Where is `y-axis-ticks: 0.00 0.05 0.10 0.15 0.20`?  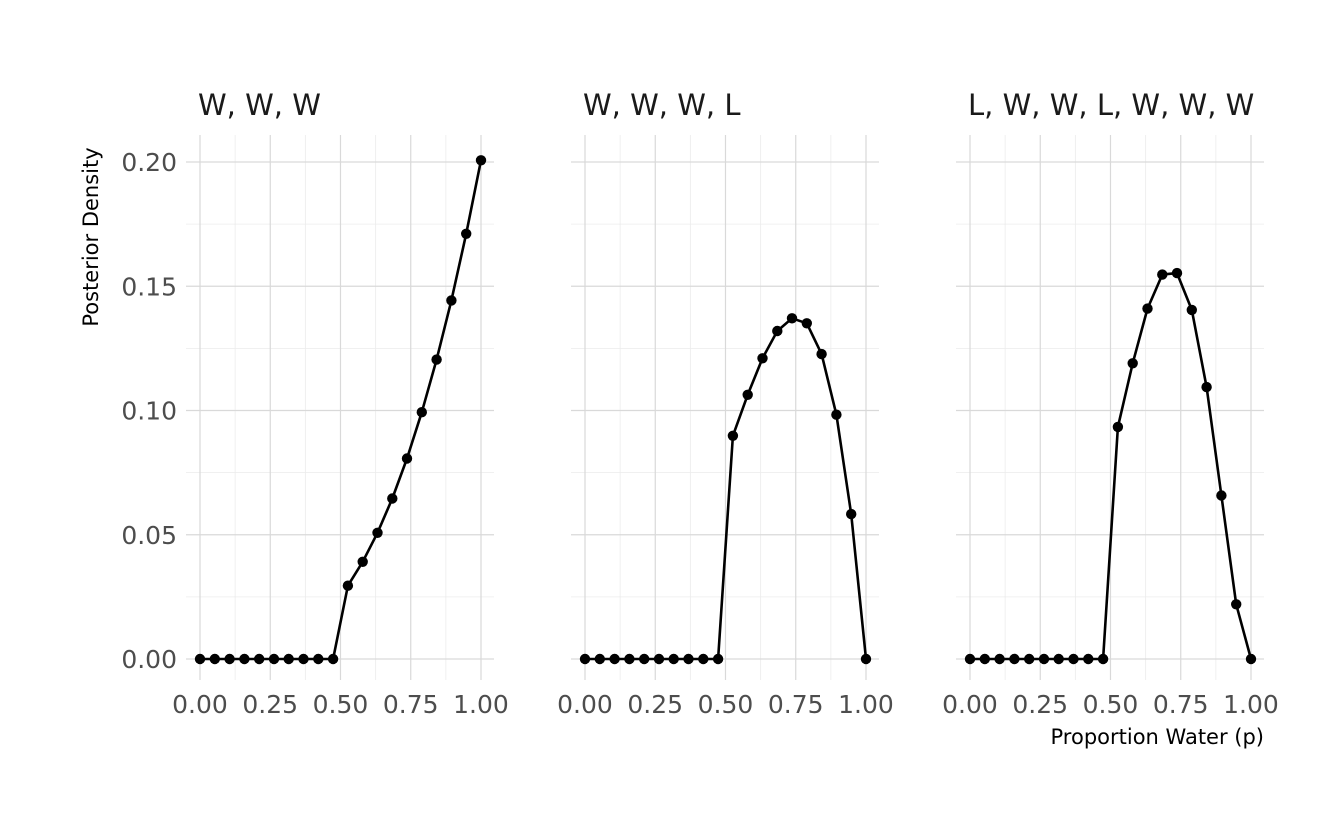
y-axis-ticks: 0.00 0.05 0.10 0.15 0.20 is located at coordinates (149, 411).